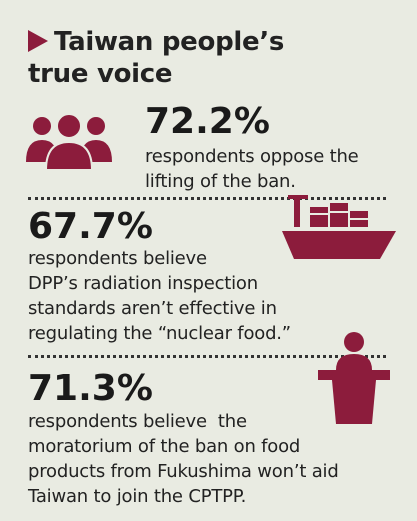  What do you see at coordinates (90, 388) in the screenshot?
I see `stat-value: 71.3%` at bounding box center [90, 388].